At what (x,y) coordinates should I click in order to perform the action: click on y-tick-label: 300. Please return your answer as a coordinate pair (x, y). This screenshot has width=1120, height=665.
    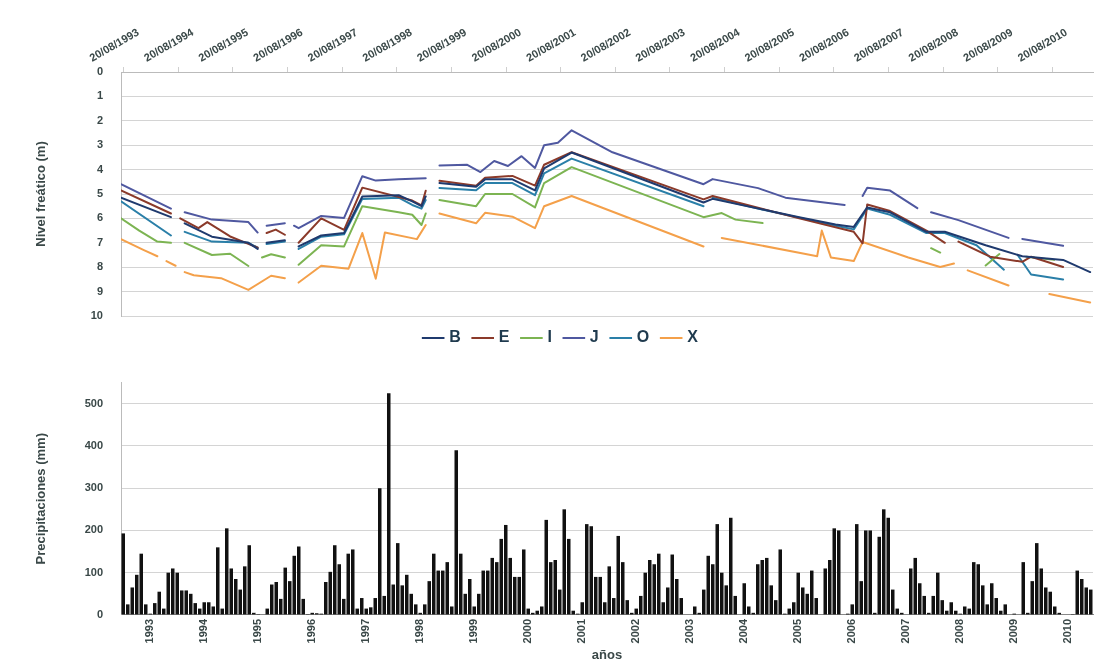
    Looking at the image, I should click on (93, 487).